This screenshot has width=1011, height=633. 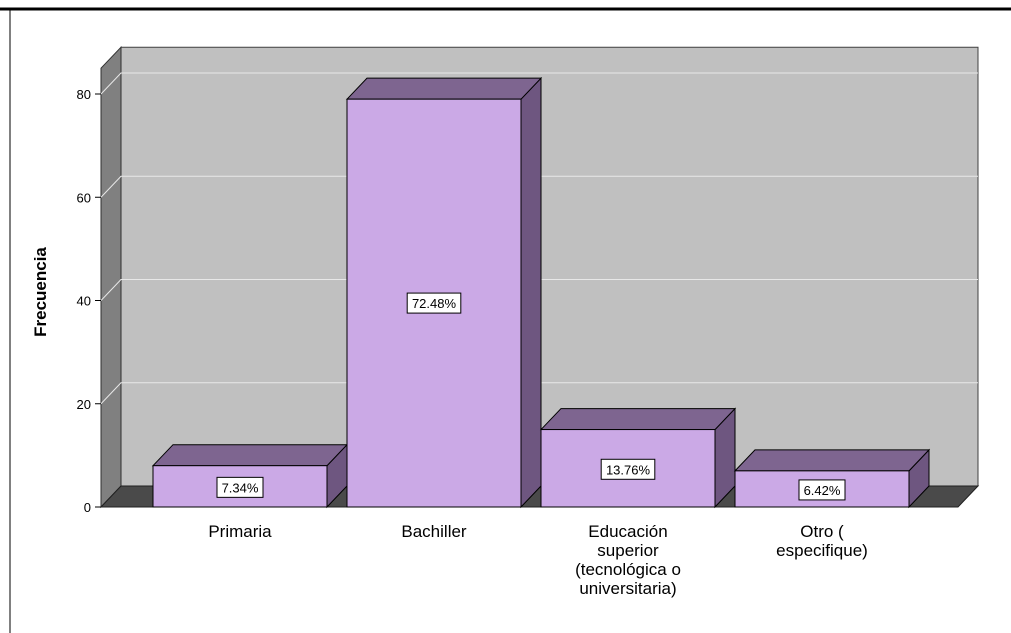 What do you see at coordinates (240, 531) in the screenshot?
I see `x-tick-label: Primaria` at bounding box center [240, 531].